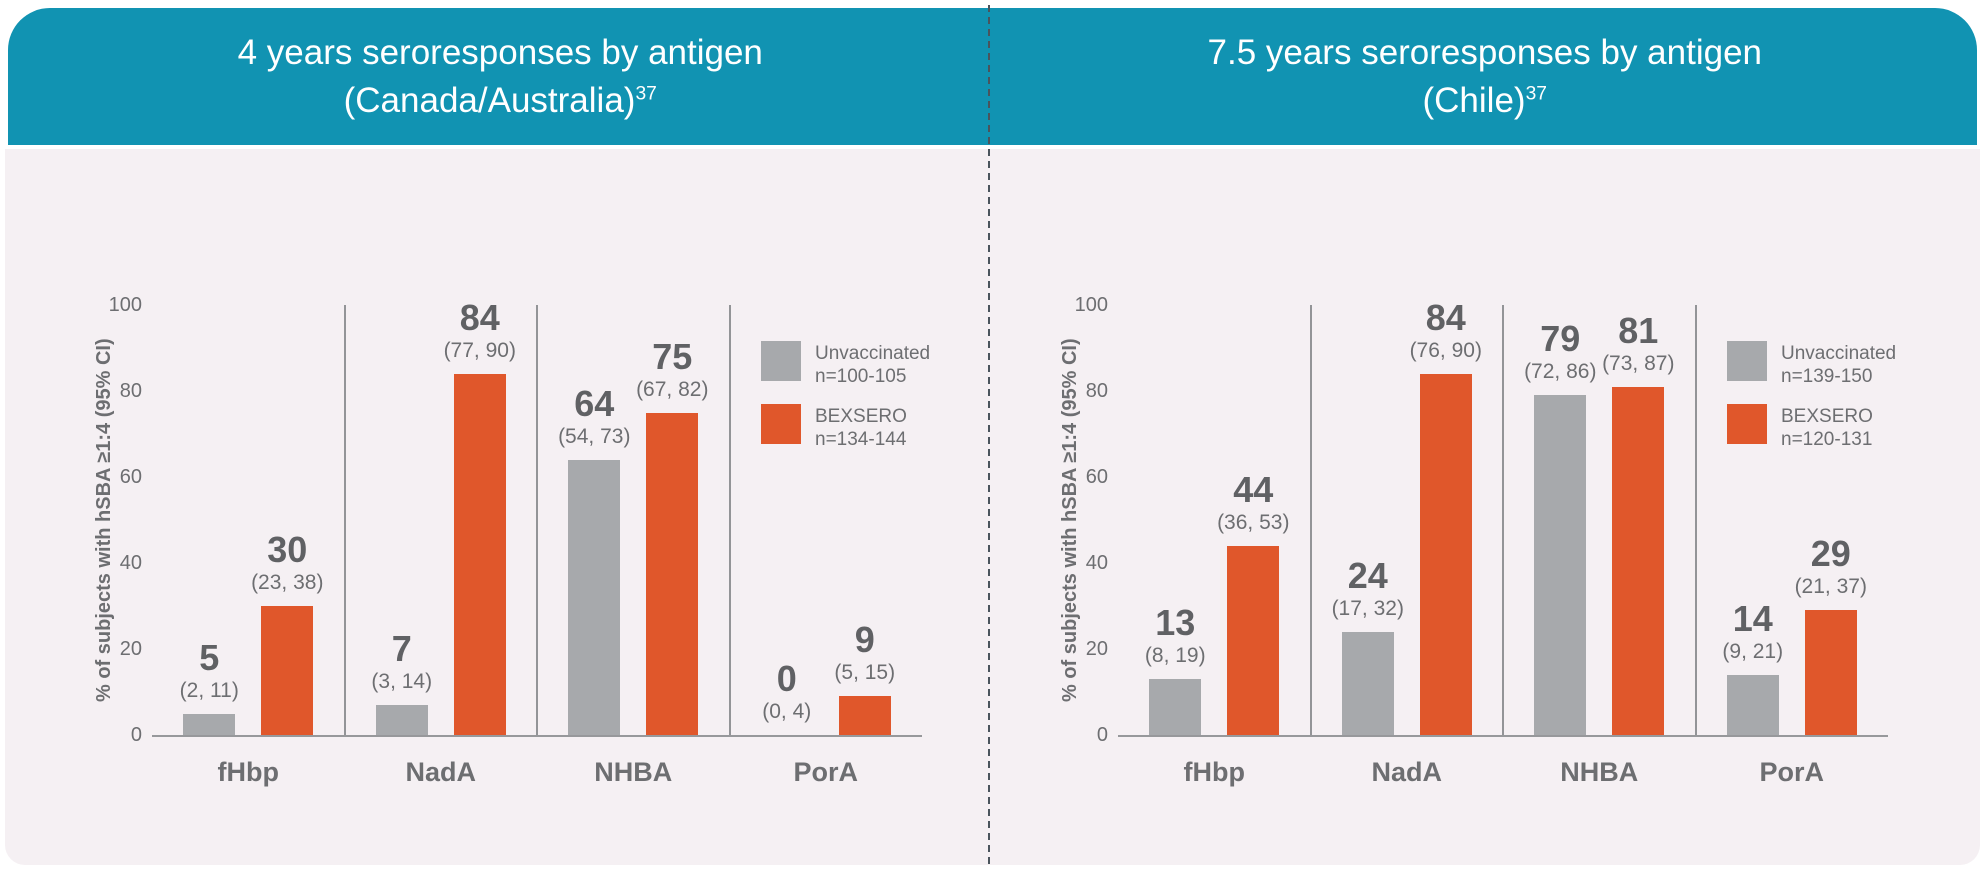 The height and width of the screenshot is (869, 1985). What do you see at coordinates (1175, 520) in the screenshot?
I see `bar-slot: 13 (8, 19)` at bounding box center [1175, 520].